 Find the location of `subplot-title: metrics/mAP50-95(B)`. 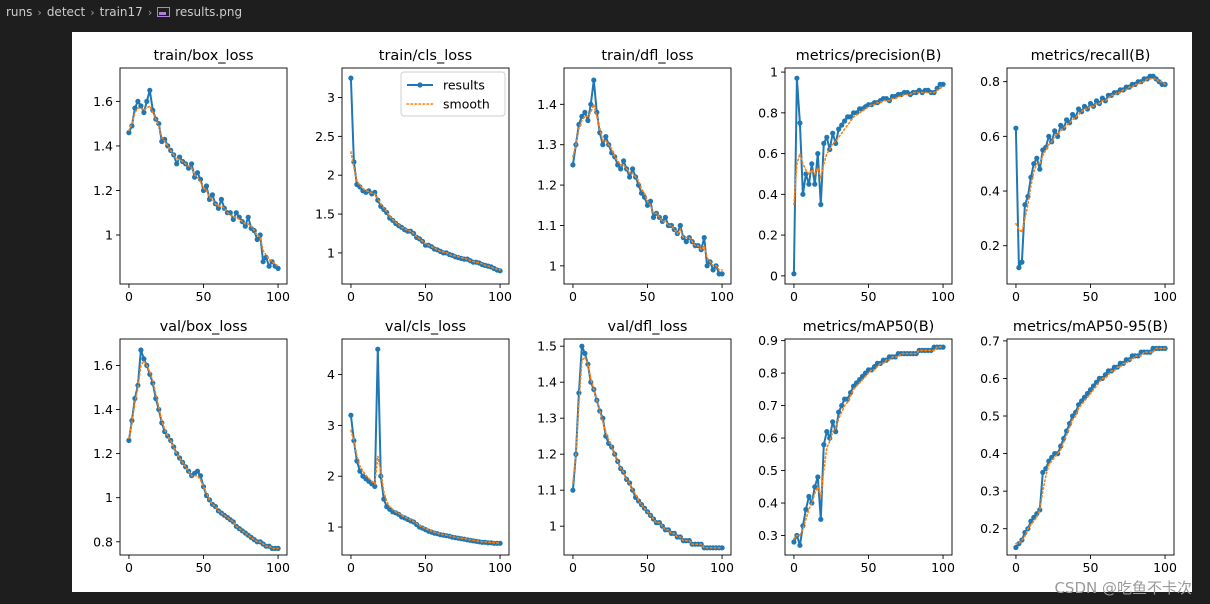

subplot-title: metrics/mAP50-95(B) is located at coordinates (1090, 327).